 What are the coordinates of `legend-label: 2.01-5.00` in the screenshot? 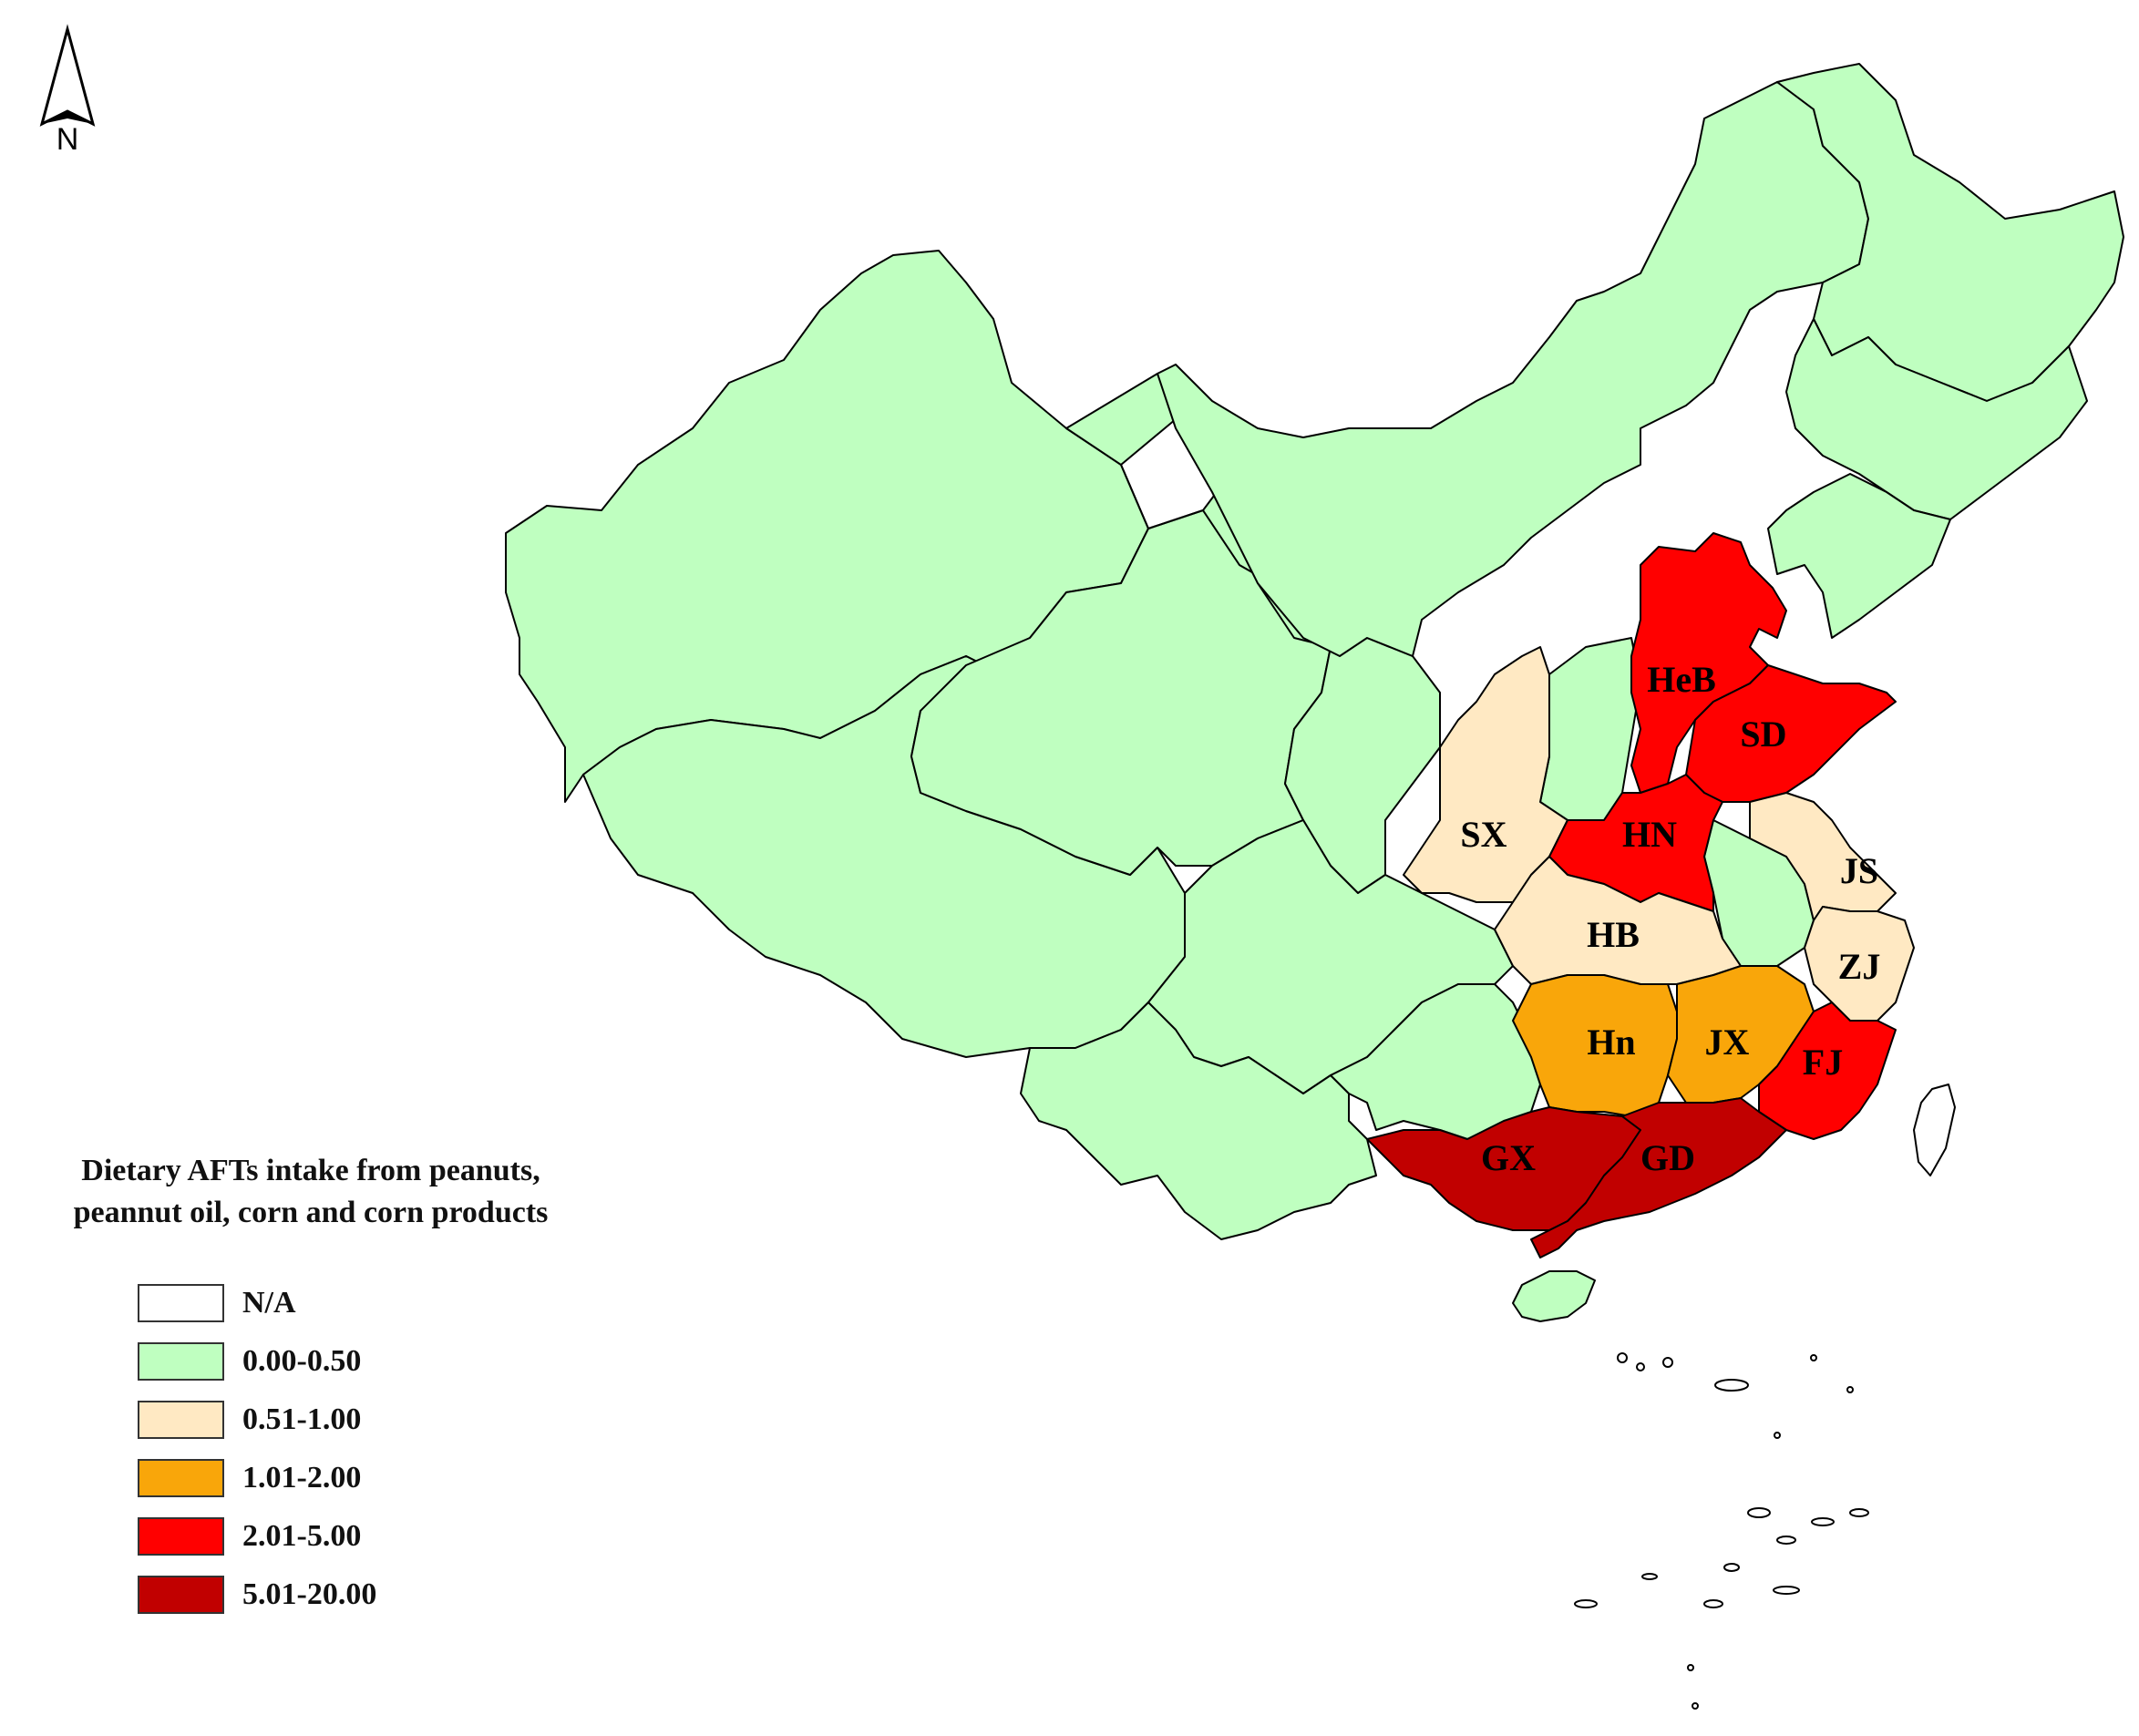 It's located at (302, 1536).